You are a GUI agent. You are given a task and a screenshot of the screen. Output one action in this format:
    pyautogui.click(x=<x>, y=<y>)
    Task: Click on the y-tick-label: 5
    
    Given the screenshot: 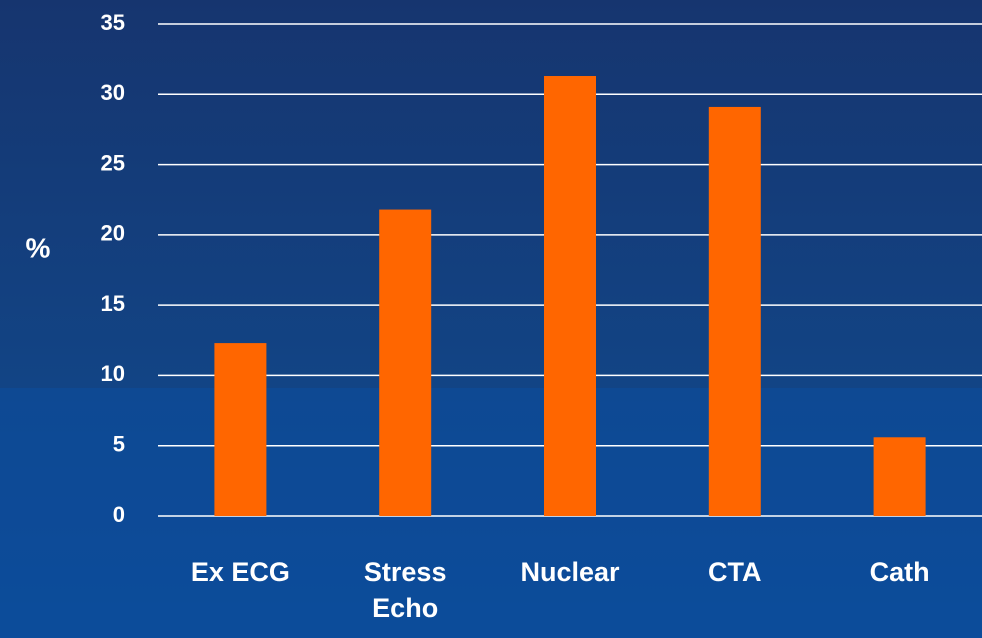 What is the action you would take?
    pyautogui.click(x=119, y=444)
    